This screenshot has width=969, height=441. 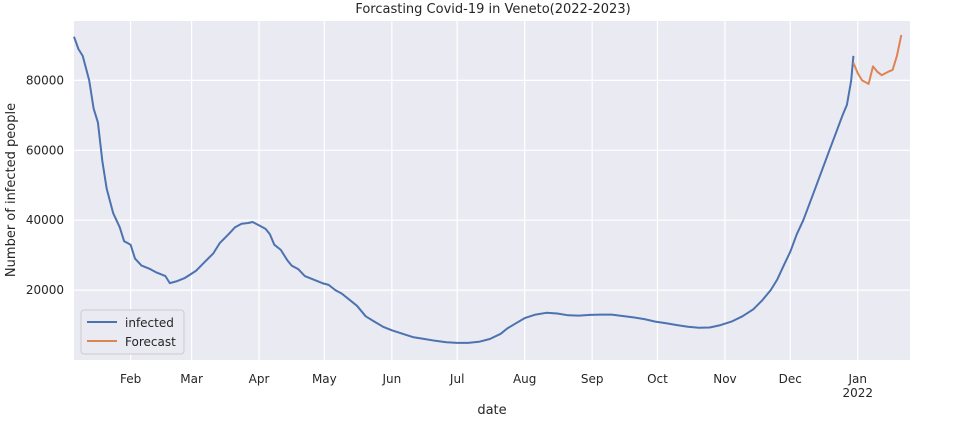 What do you see at coordinates (45, 220) in the screenshot?
I see `y-tick-label: 40000` at bounding box center [45, 220].